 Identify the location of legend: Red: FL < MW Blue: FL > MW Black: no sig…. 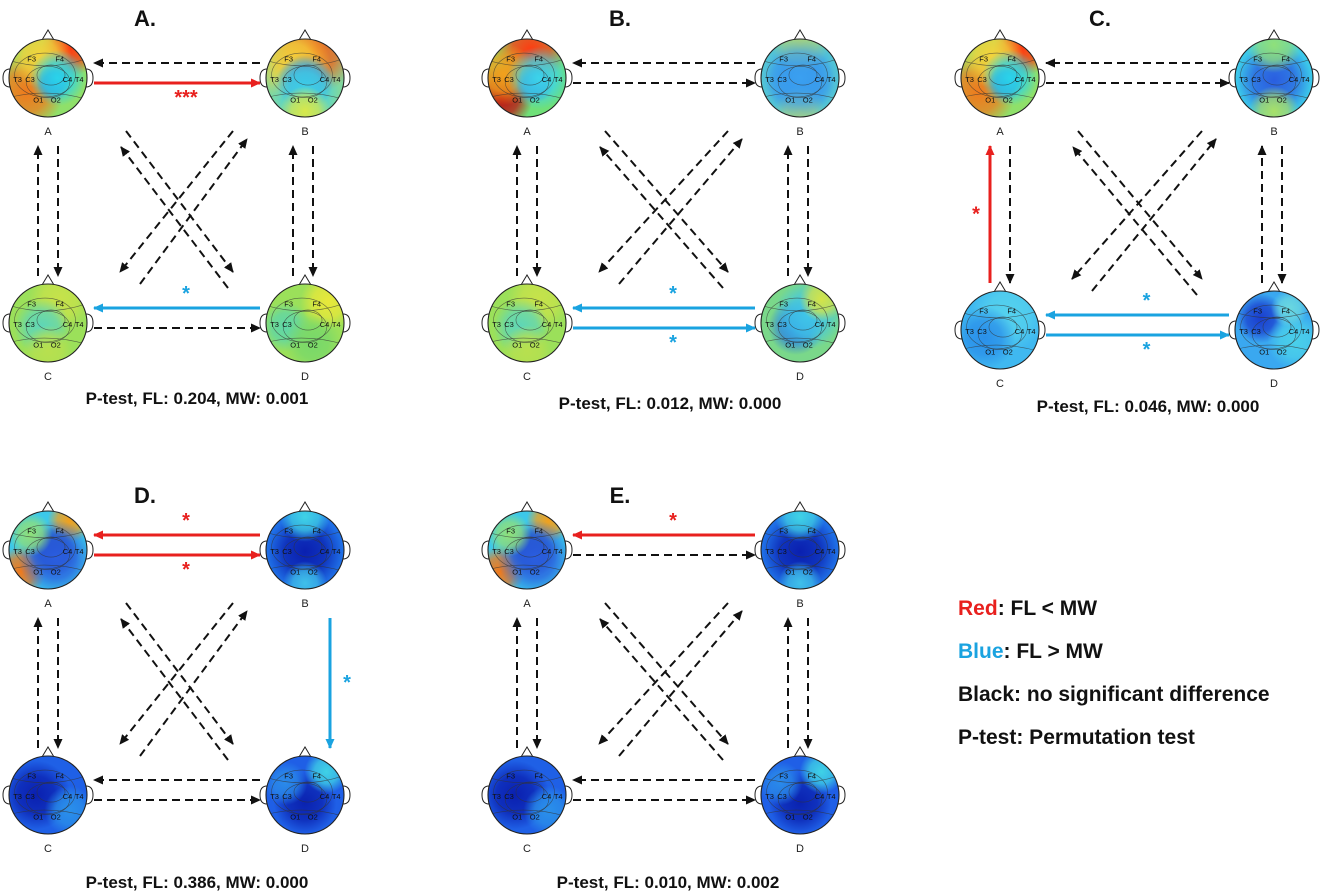
(1114, 683).